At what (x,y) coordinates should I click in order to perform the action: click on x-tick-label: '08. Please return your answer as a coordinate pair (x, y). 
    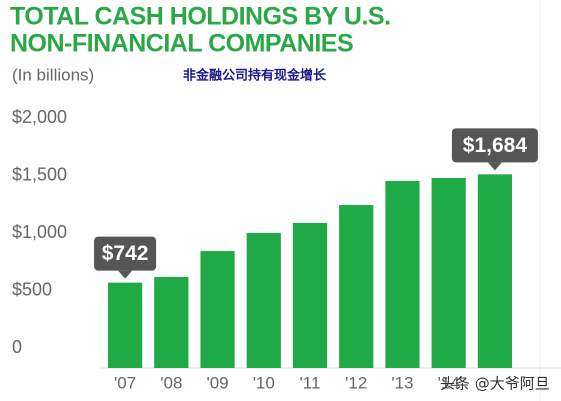
    Looking at the image, I should click on (171, 382).